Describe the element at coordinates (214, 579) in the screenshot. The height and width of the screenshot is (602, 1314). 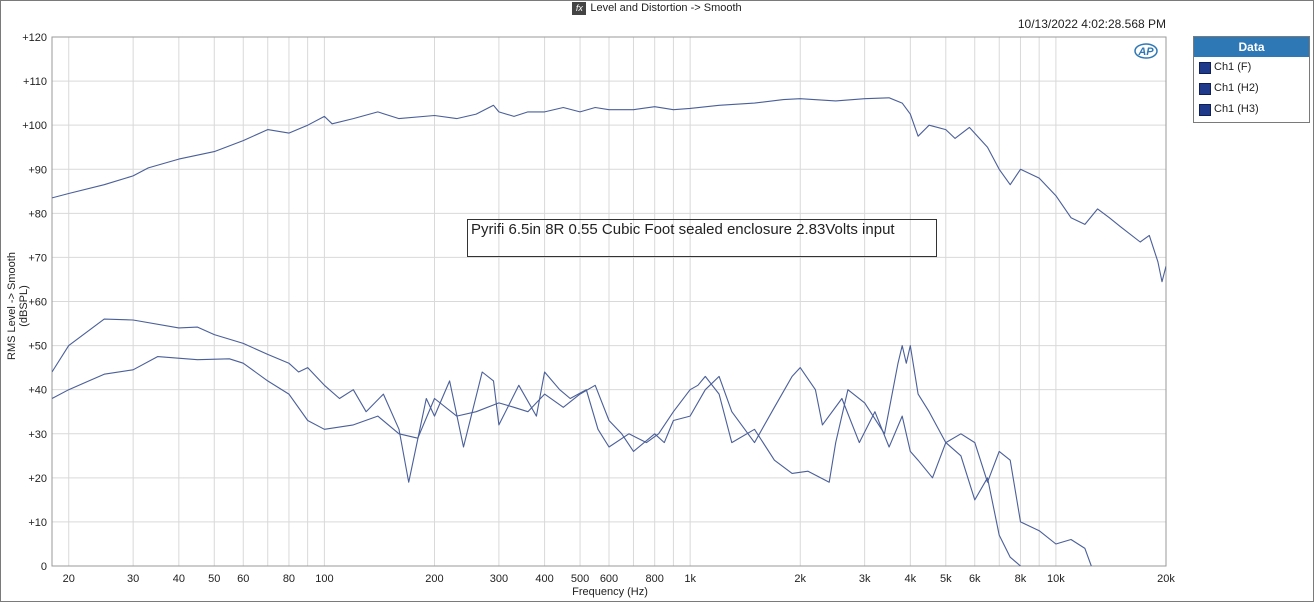
I see `x-tick-label: 50` at that location.